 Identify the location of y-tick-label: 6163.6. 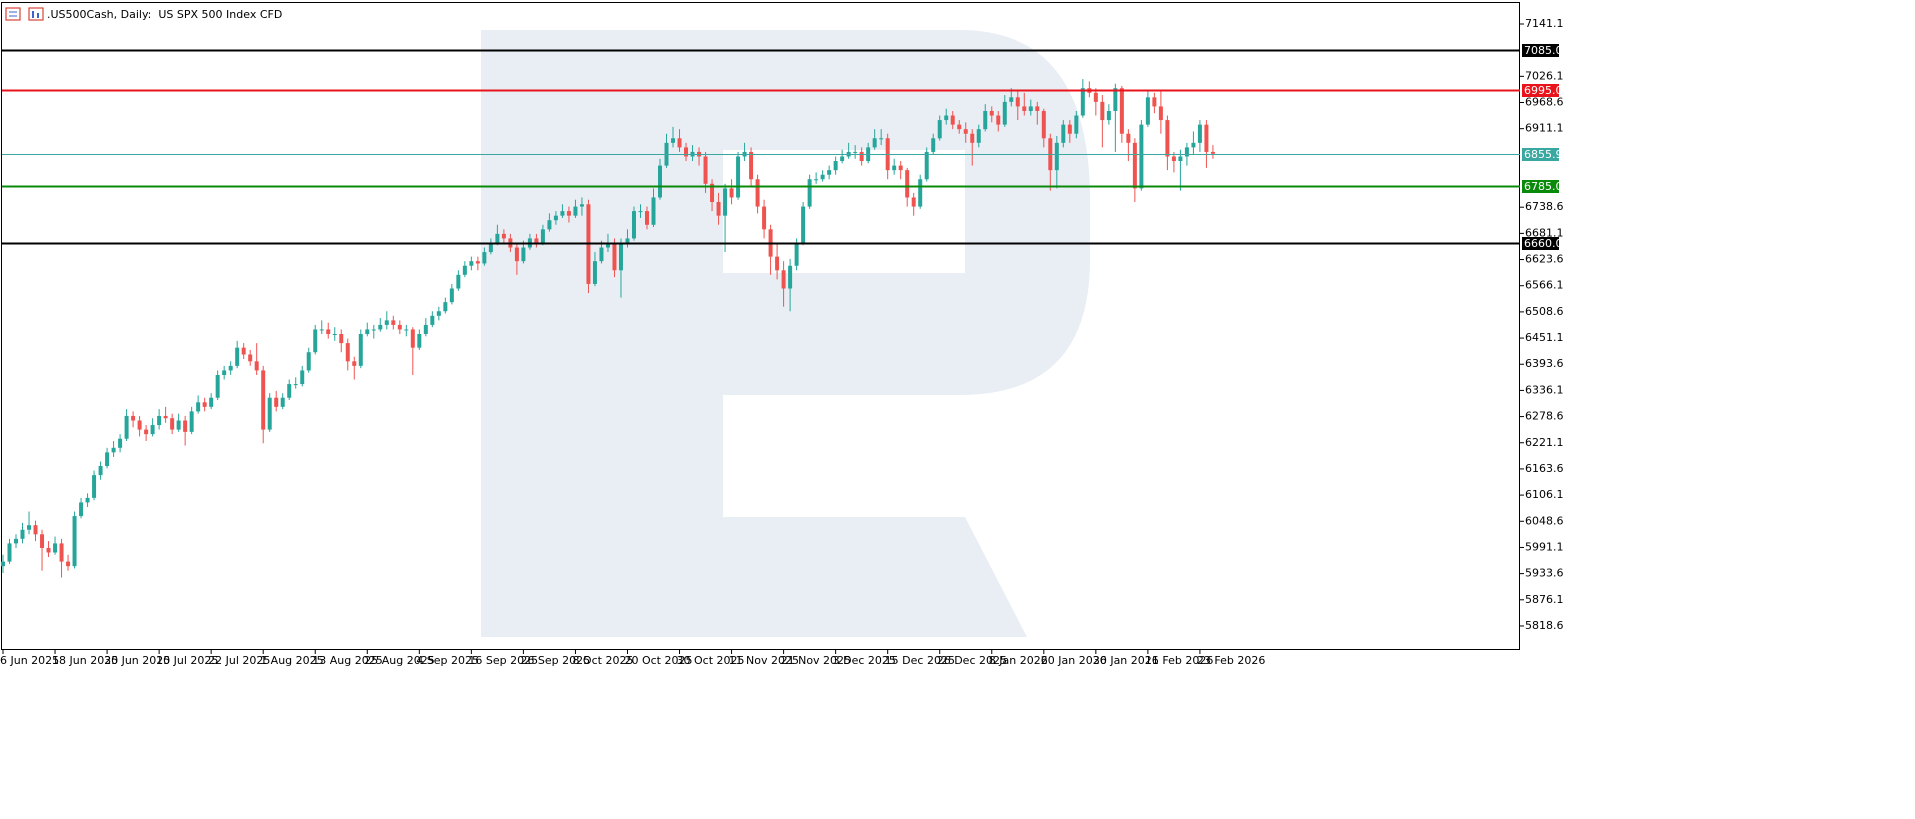
(1544, 468).